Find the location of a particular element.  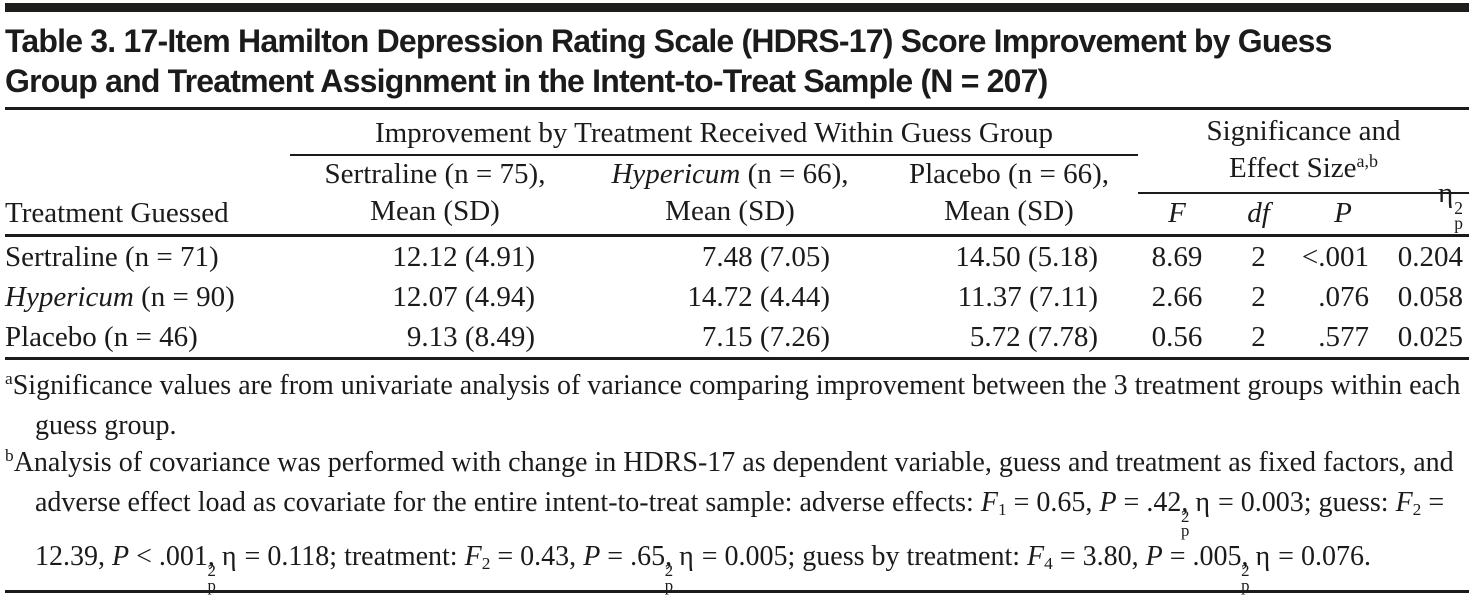

cell-partial-eta-squared: 0.058 is located at coordinates (1430, 296).